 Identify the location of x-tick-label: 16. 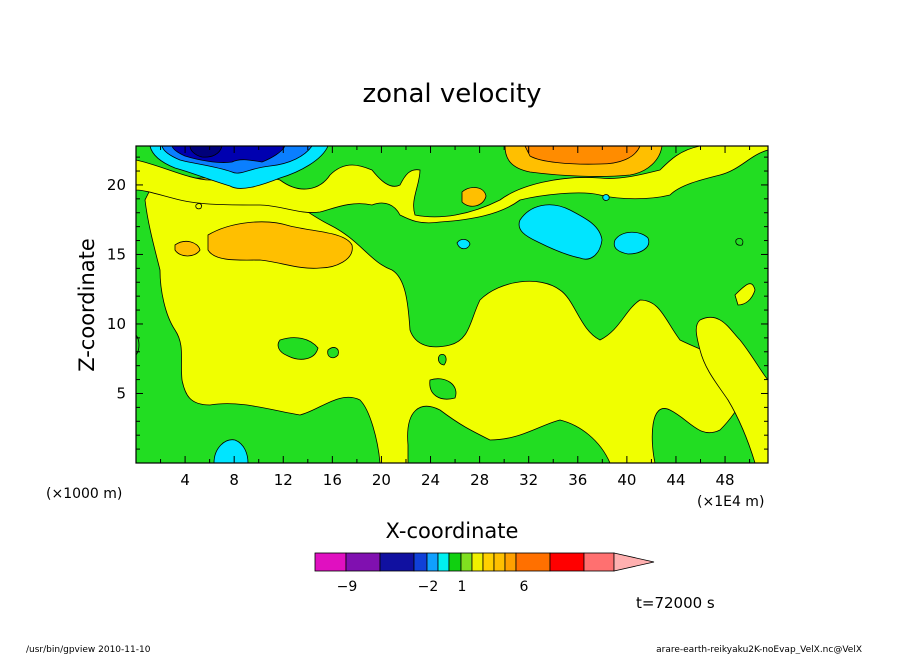
(332, 480).